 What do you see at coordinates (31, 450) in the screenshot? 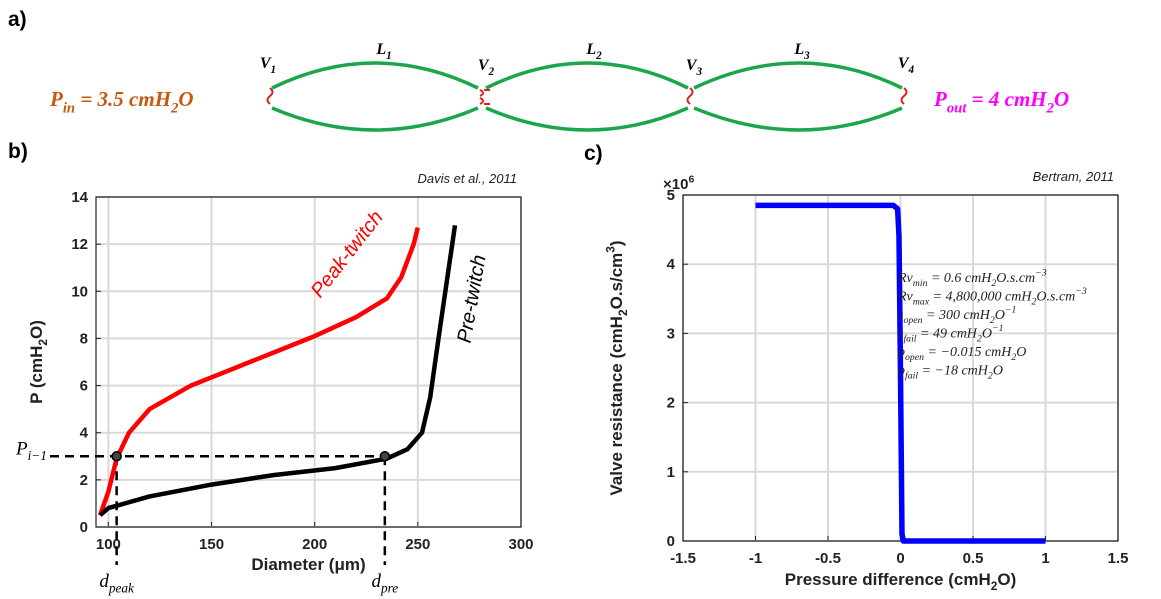
I see `reference-label: Pi−1` at bounding box center [31, 450].